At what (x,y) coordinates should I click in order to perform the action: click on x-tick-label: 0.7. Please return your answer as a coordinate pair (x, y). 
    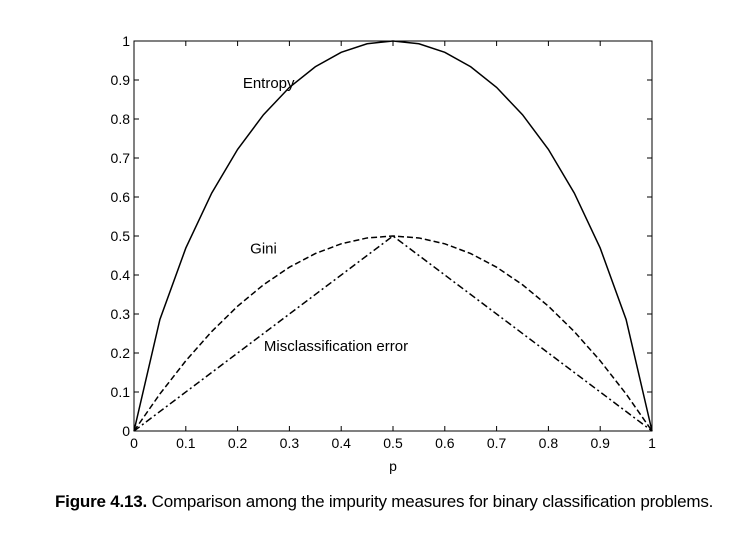
    Looking at the image, I should click on (497, 443).